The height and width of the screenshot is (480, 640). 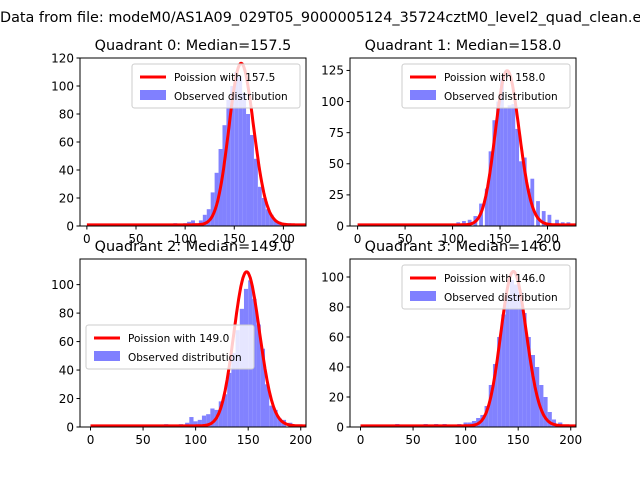 What do you see at coordinates (494, 279) in the screenshot?
I see `quadrant-3-legend-line-label: Poission with 146.0` at bounding box center [494, 279].